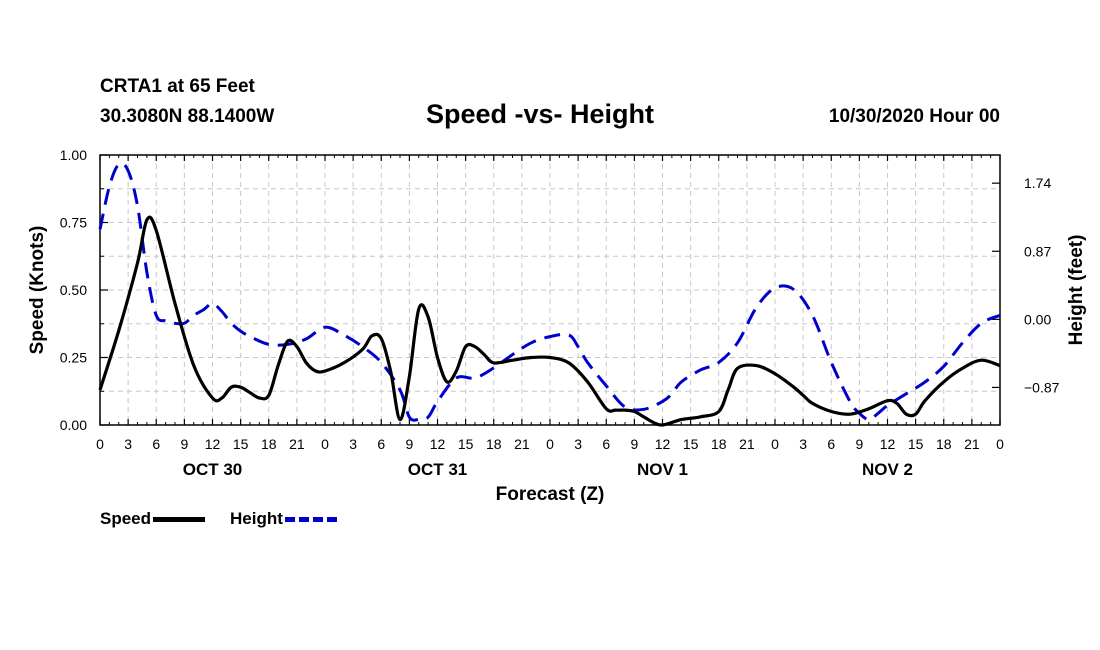  Describe the element at coordinates (256, 518) in the screenshot. I see `legend-height-label: Height` at that location.